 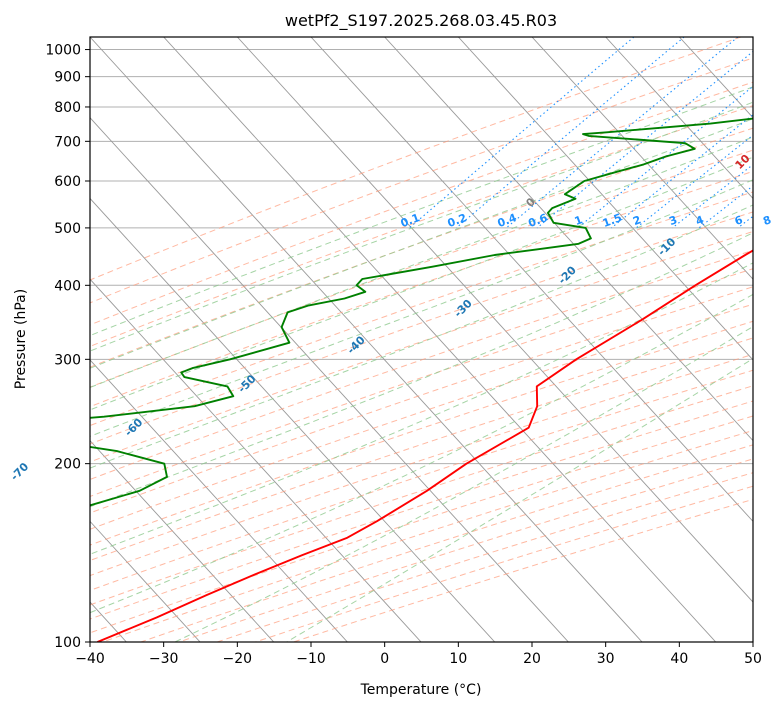 I want to click on isotherm-label: -30, so click(x=463, y=308).